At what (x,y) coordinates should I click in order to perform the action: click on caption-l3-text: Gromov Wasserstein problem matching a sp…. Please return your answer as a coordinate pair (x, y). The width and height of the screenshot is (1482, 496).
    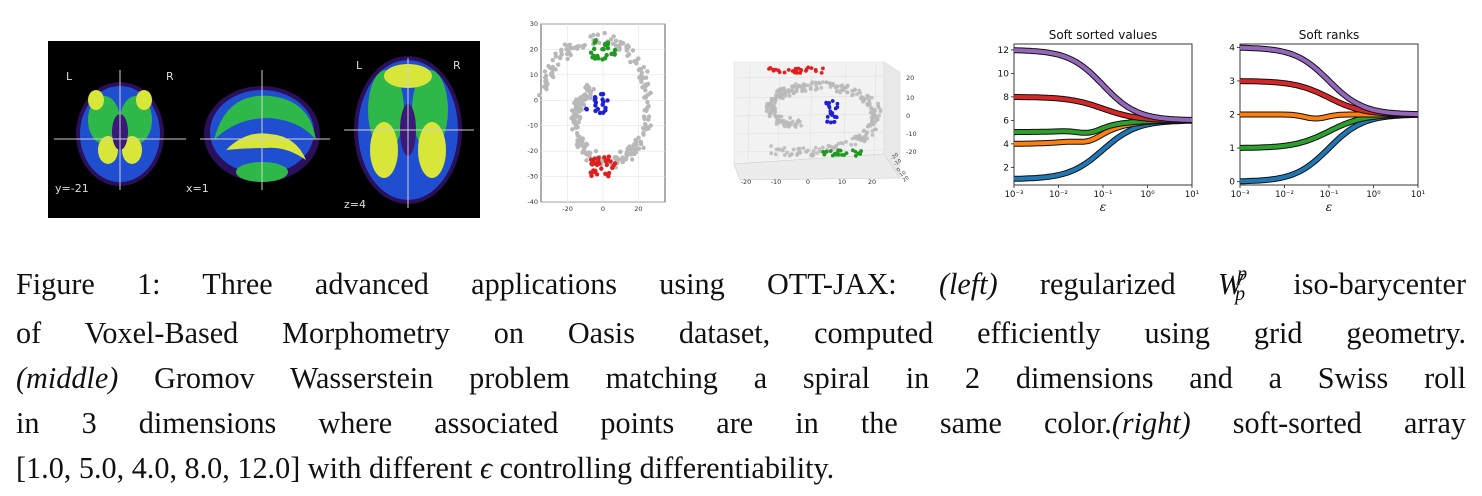
    Looking at the image, I should click on (810, 378).